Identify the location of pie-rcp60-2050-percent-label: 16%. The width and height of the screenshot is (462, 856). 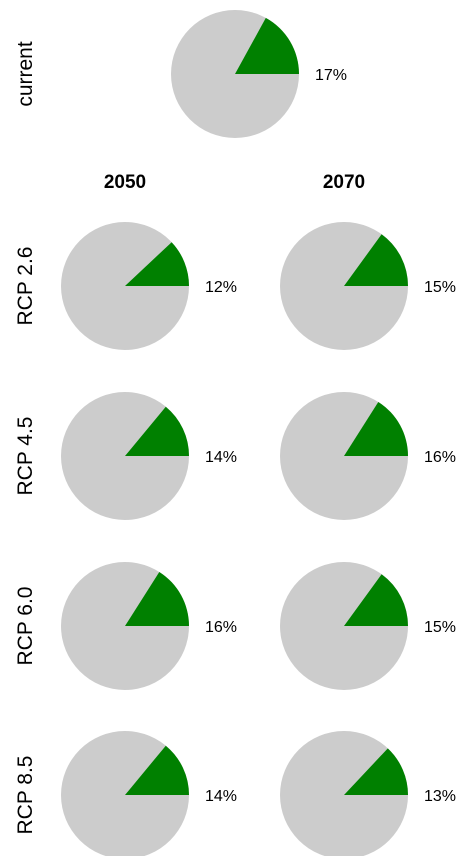
(221, 627).